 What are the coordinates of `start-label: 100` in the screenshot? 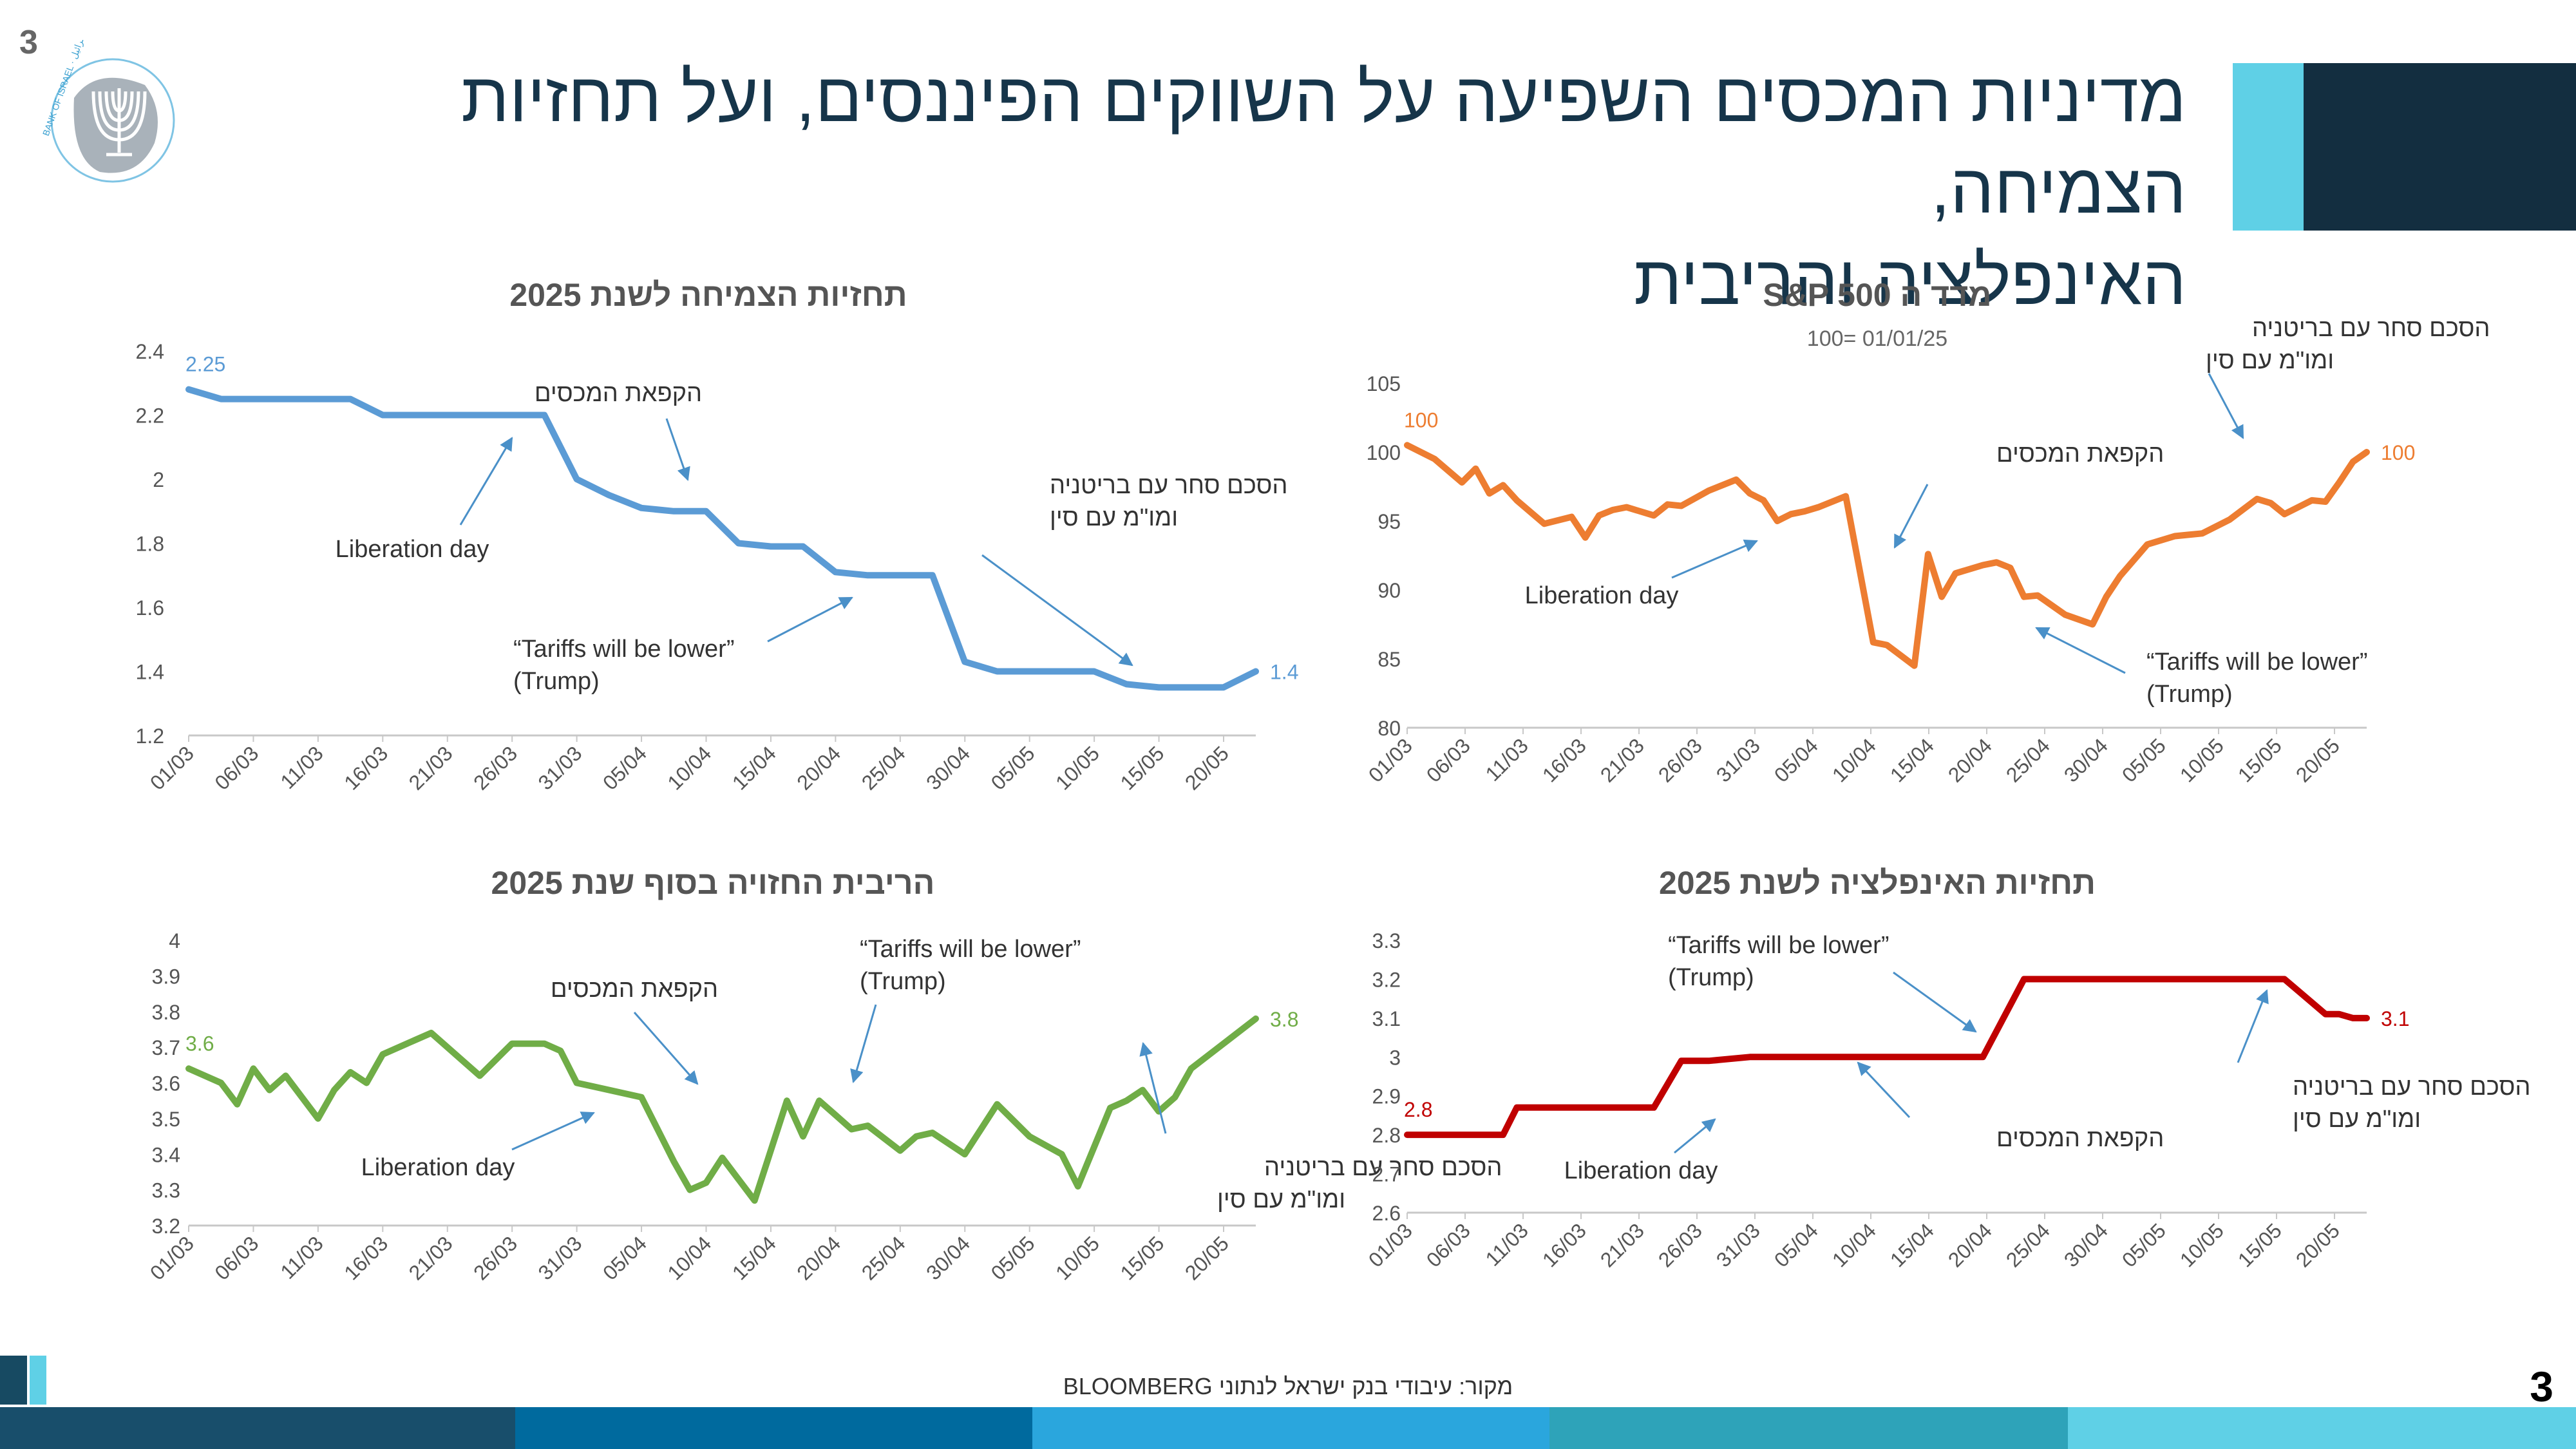 It's located at (1421, 419).